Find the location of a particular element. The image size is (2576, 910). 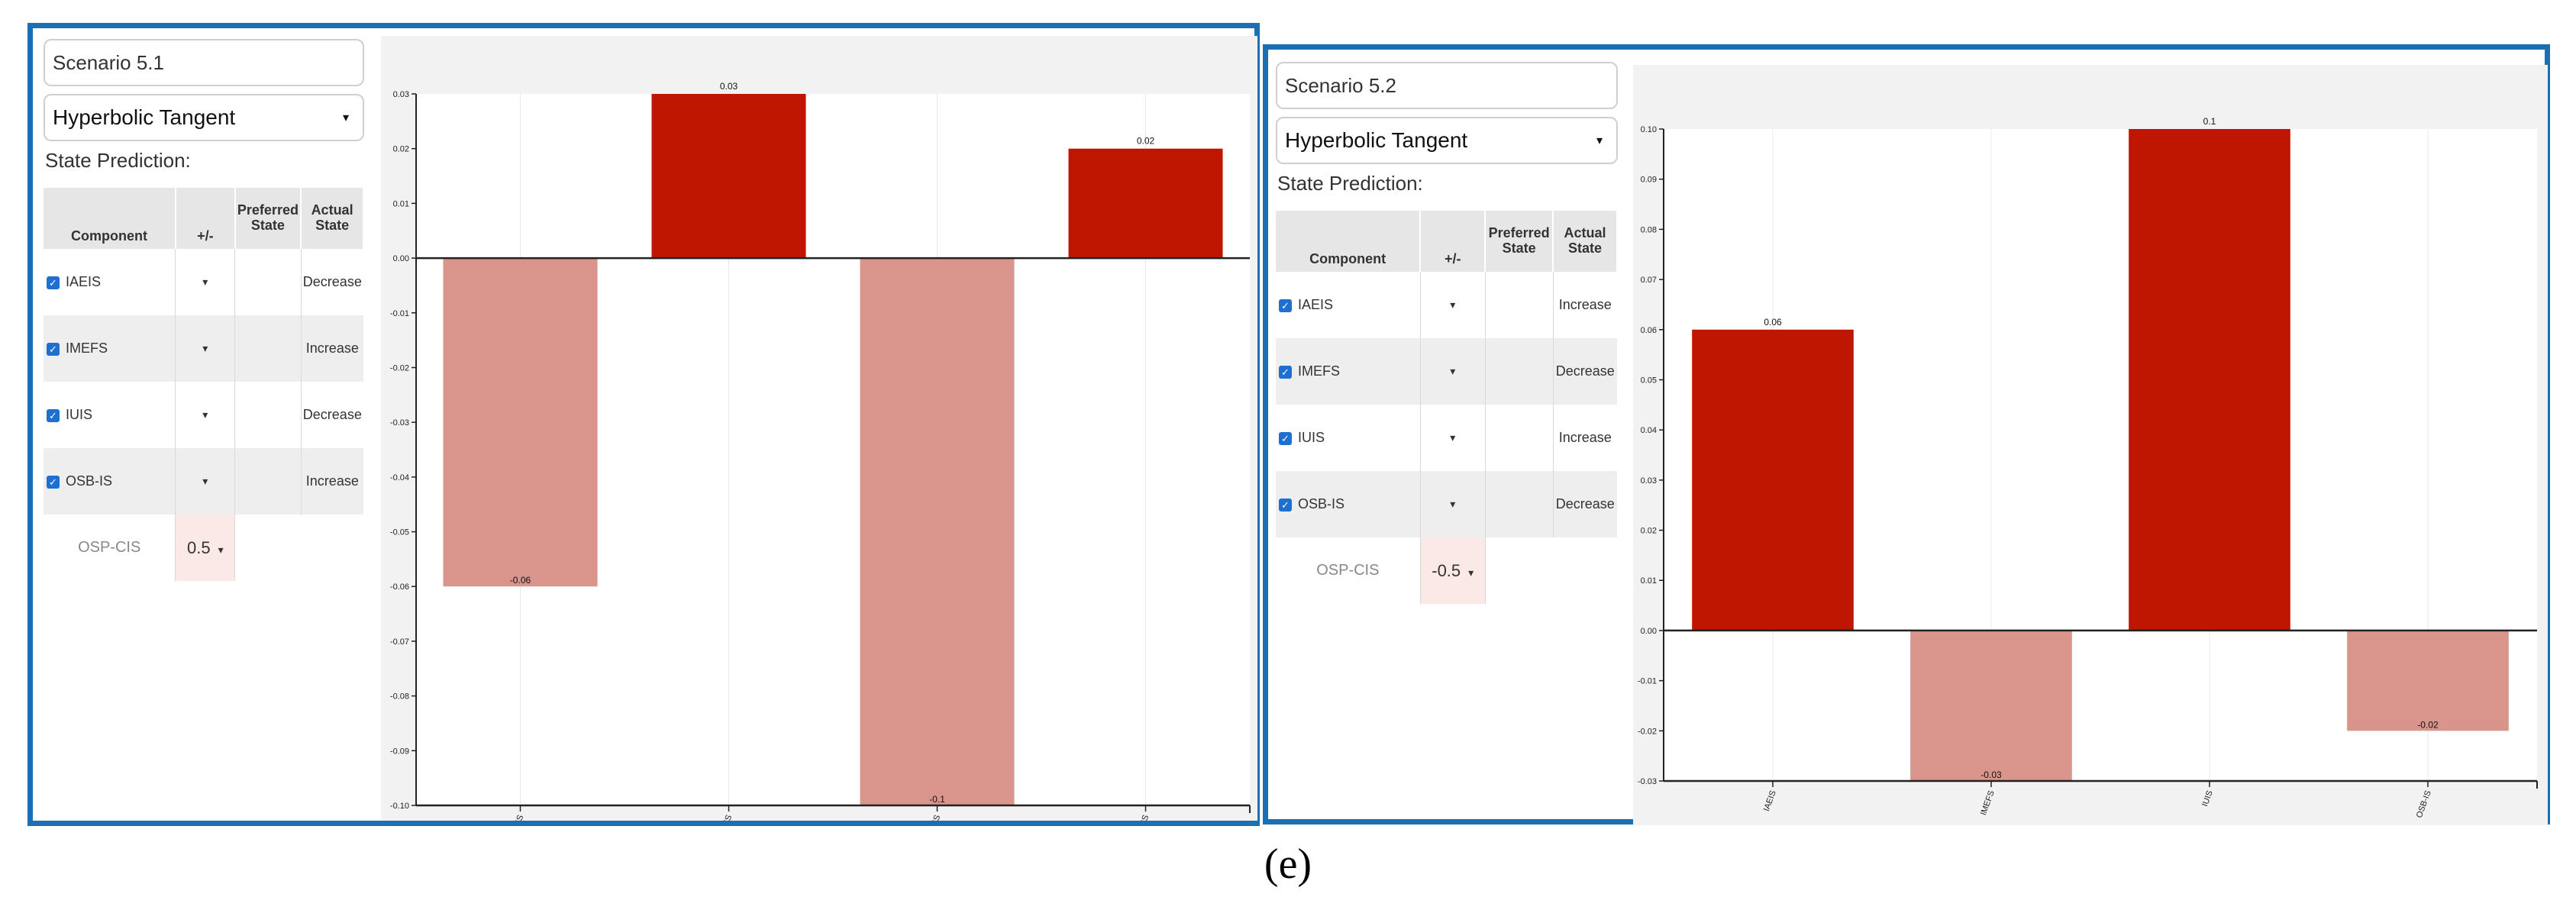

output-value-select: 0.5 ▾ is located at coordinates (205, 548).